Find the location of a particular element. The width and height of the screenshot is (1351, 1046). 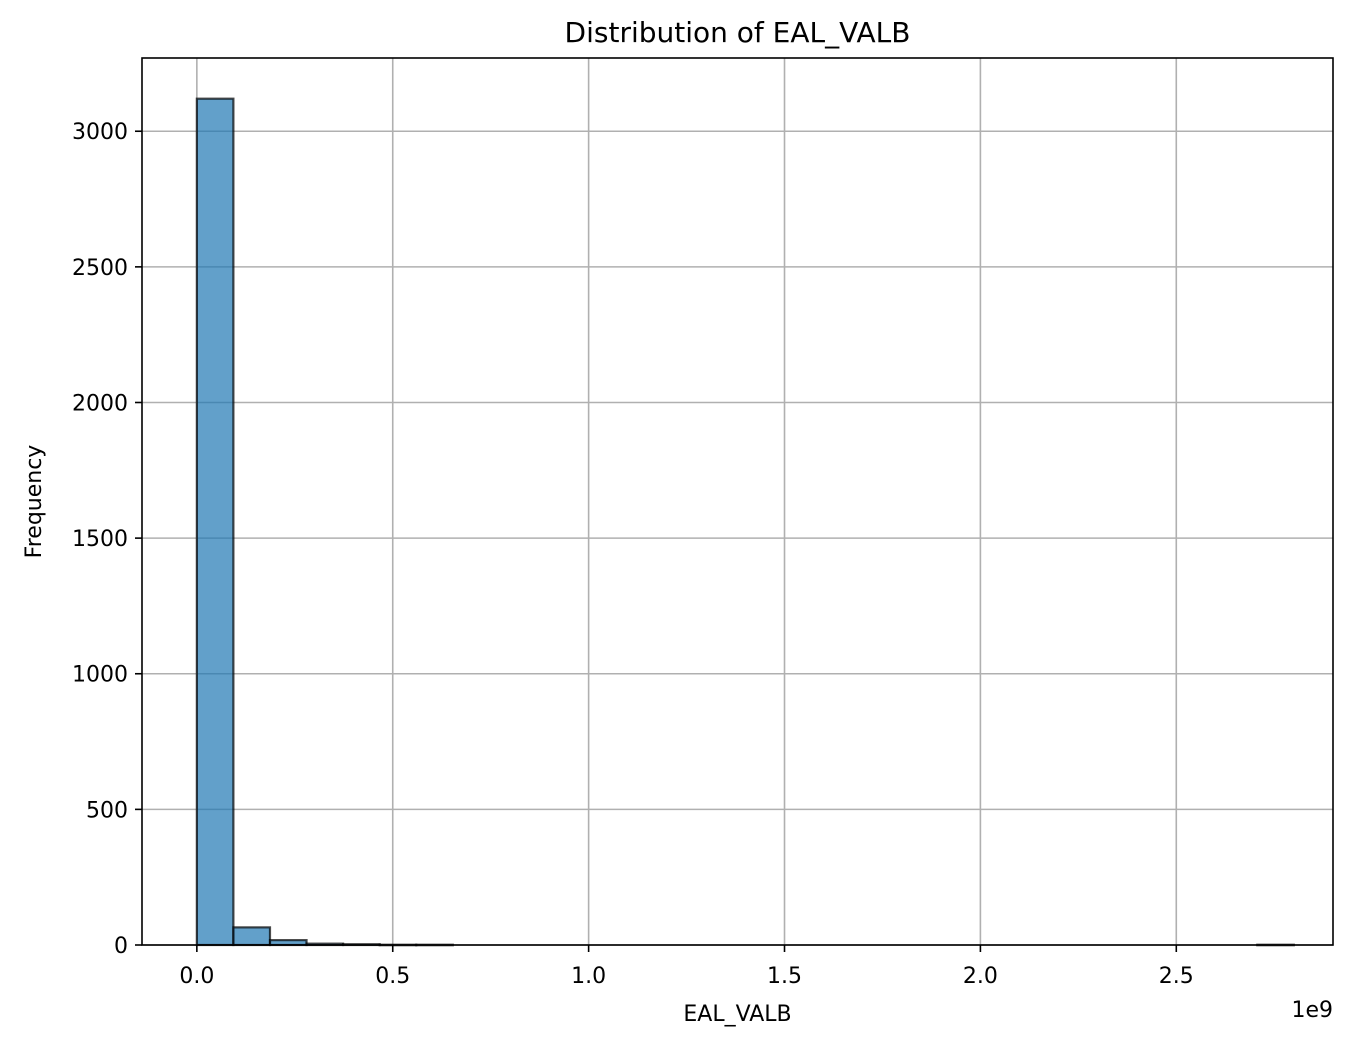

y-axis-title: Frequency is located at coordinates (34, 502).